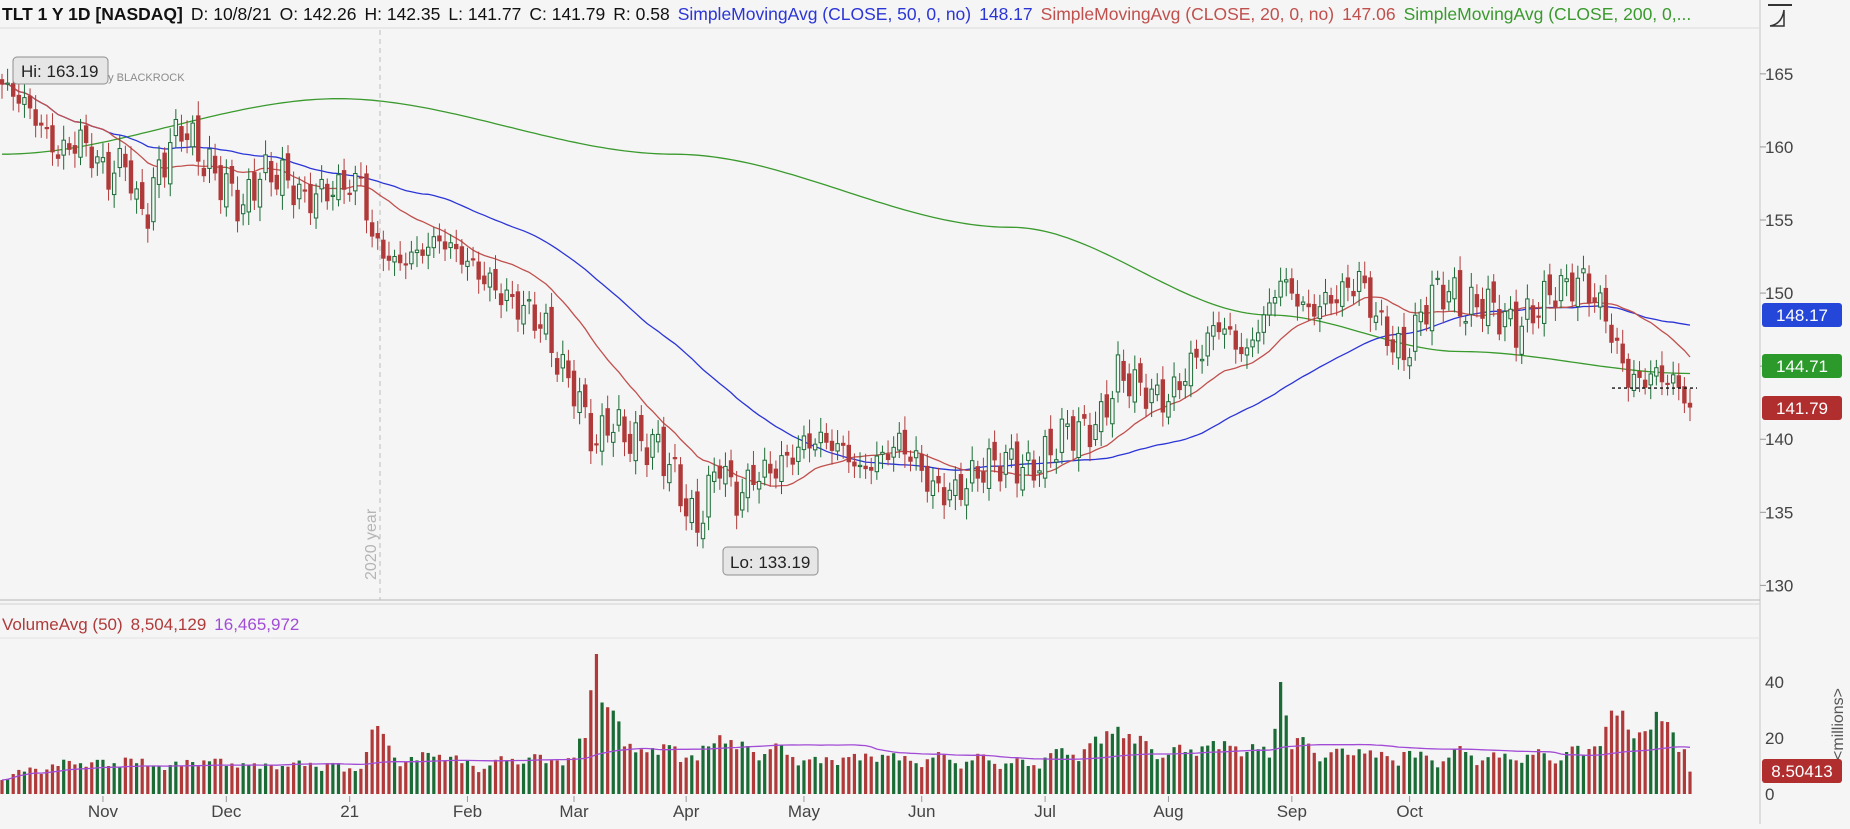  Describe the element at coordinates (846, 762) in the screenshot. I see `volume-average-line` at that location.